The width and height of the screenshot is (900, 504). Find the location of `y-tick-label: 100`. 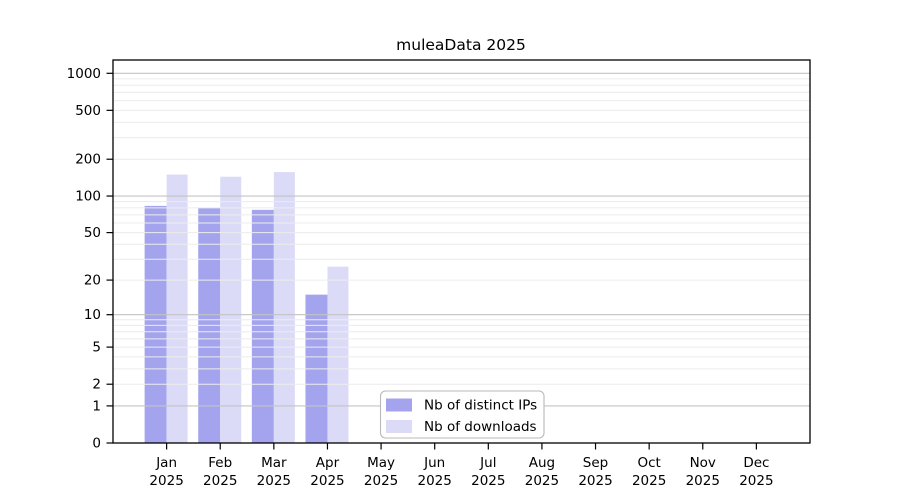

y-tick-label: 100 is located at coordinates (88, 197).